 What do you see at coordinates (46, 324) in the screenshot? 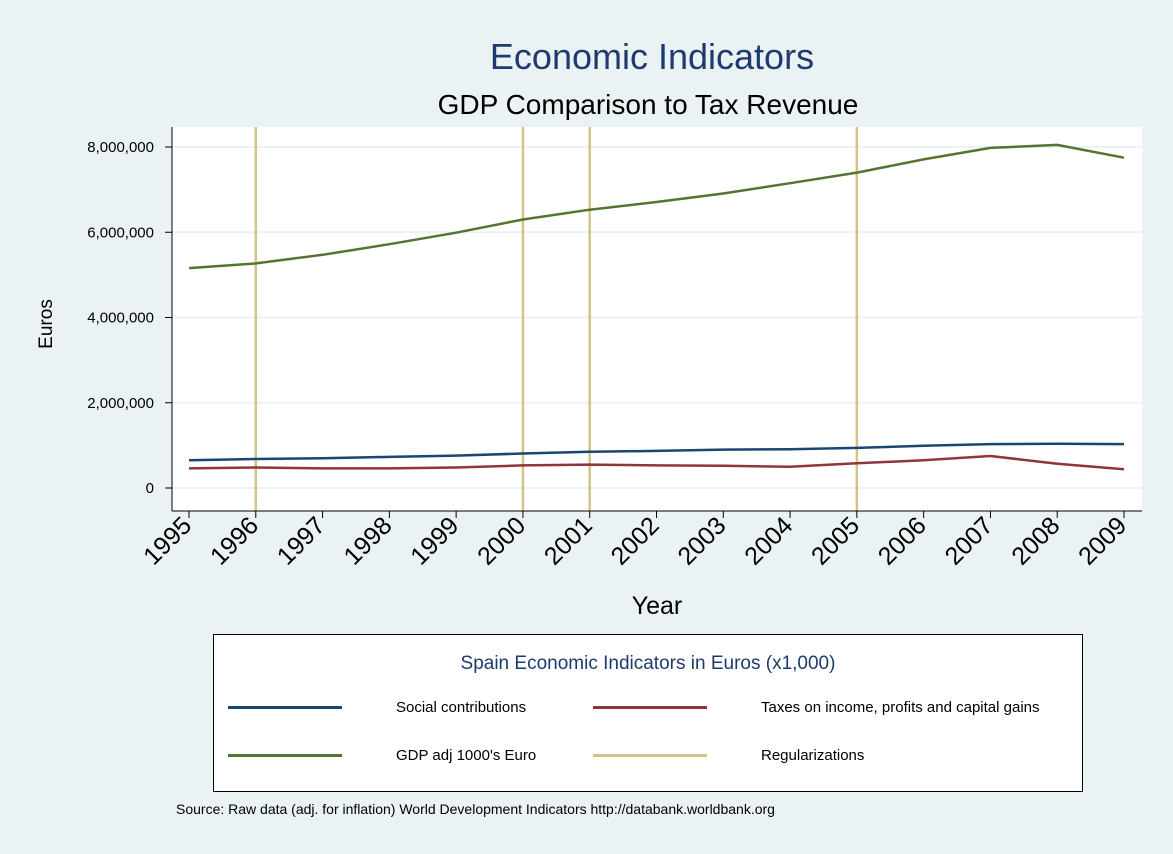
I see `y-axis-label: Euros` at bounding box center [46, 324].